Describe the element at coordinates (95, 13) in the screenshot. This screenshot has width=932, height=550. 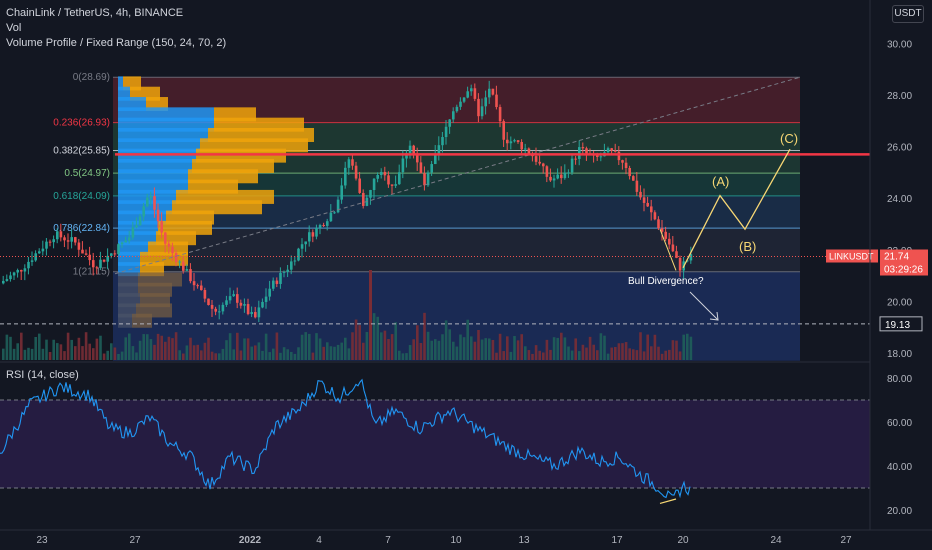
I see `symbol-title: ChainLink / TetherUS, 4h, BINANCE` at that location.